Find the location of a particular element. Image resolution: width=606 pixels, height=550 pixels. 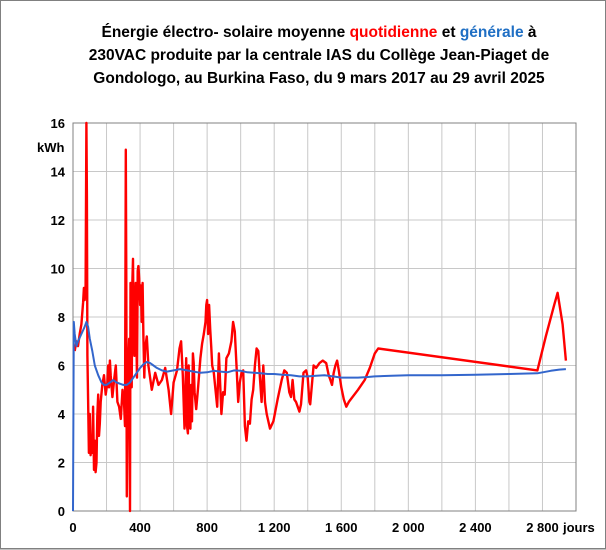

y-axis-label: kWh is located at coordinates (51, 147).